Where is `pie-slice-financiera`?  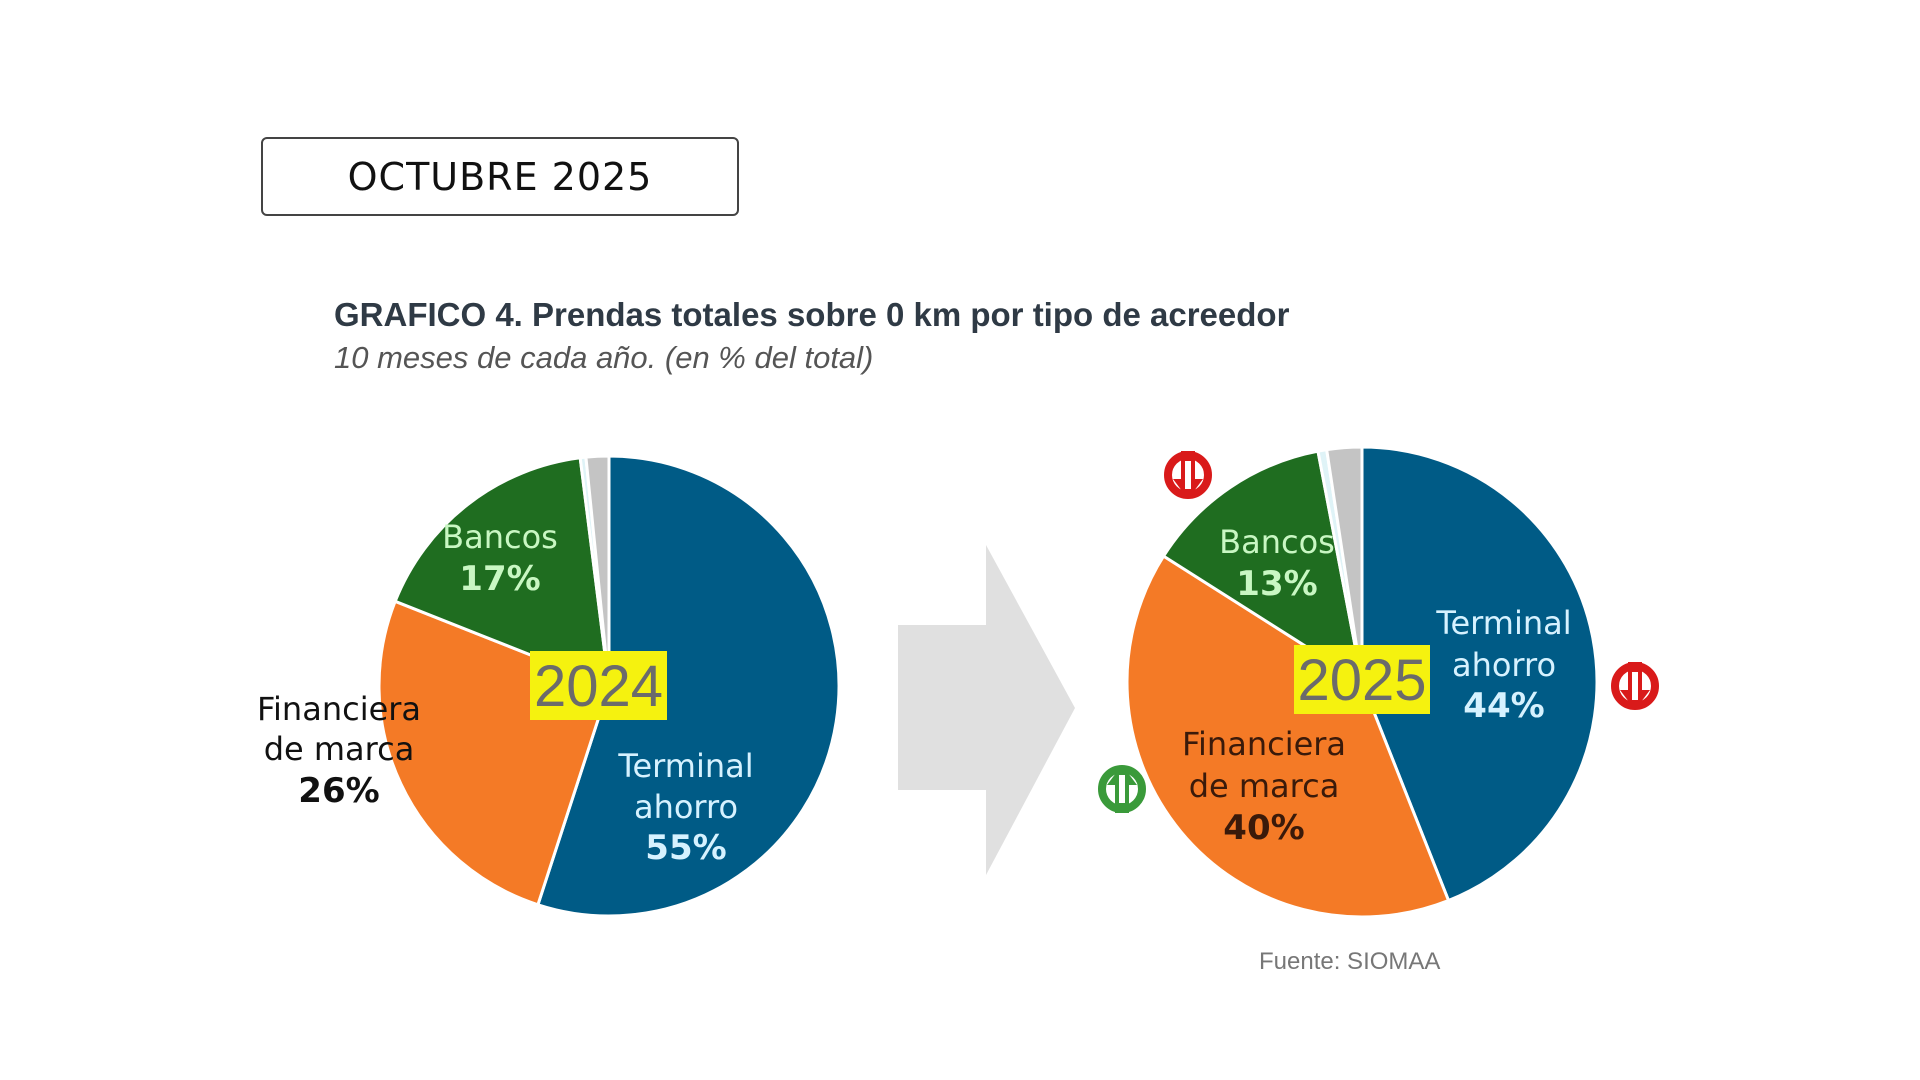
pie-slice-financiera is located at coordinates (1288, 736).